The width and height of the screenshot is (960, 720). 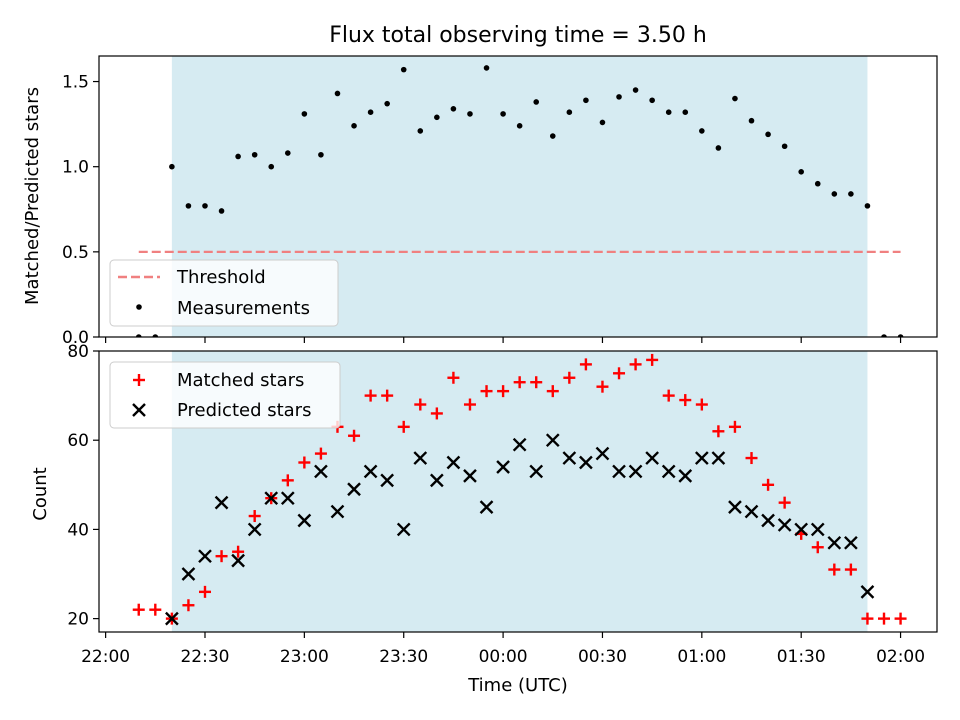 What do you see at coordinates (75, 83) in the screenshot?
I see `top-ytick-label: 1.5` at bounding box center [75, 83].